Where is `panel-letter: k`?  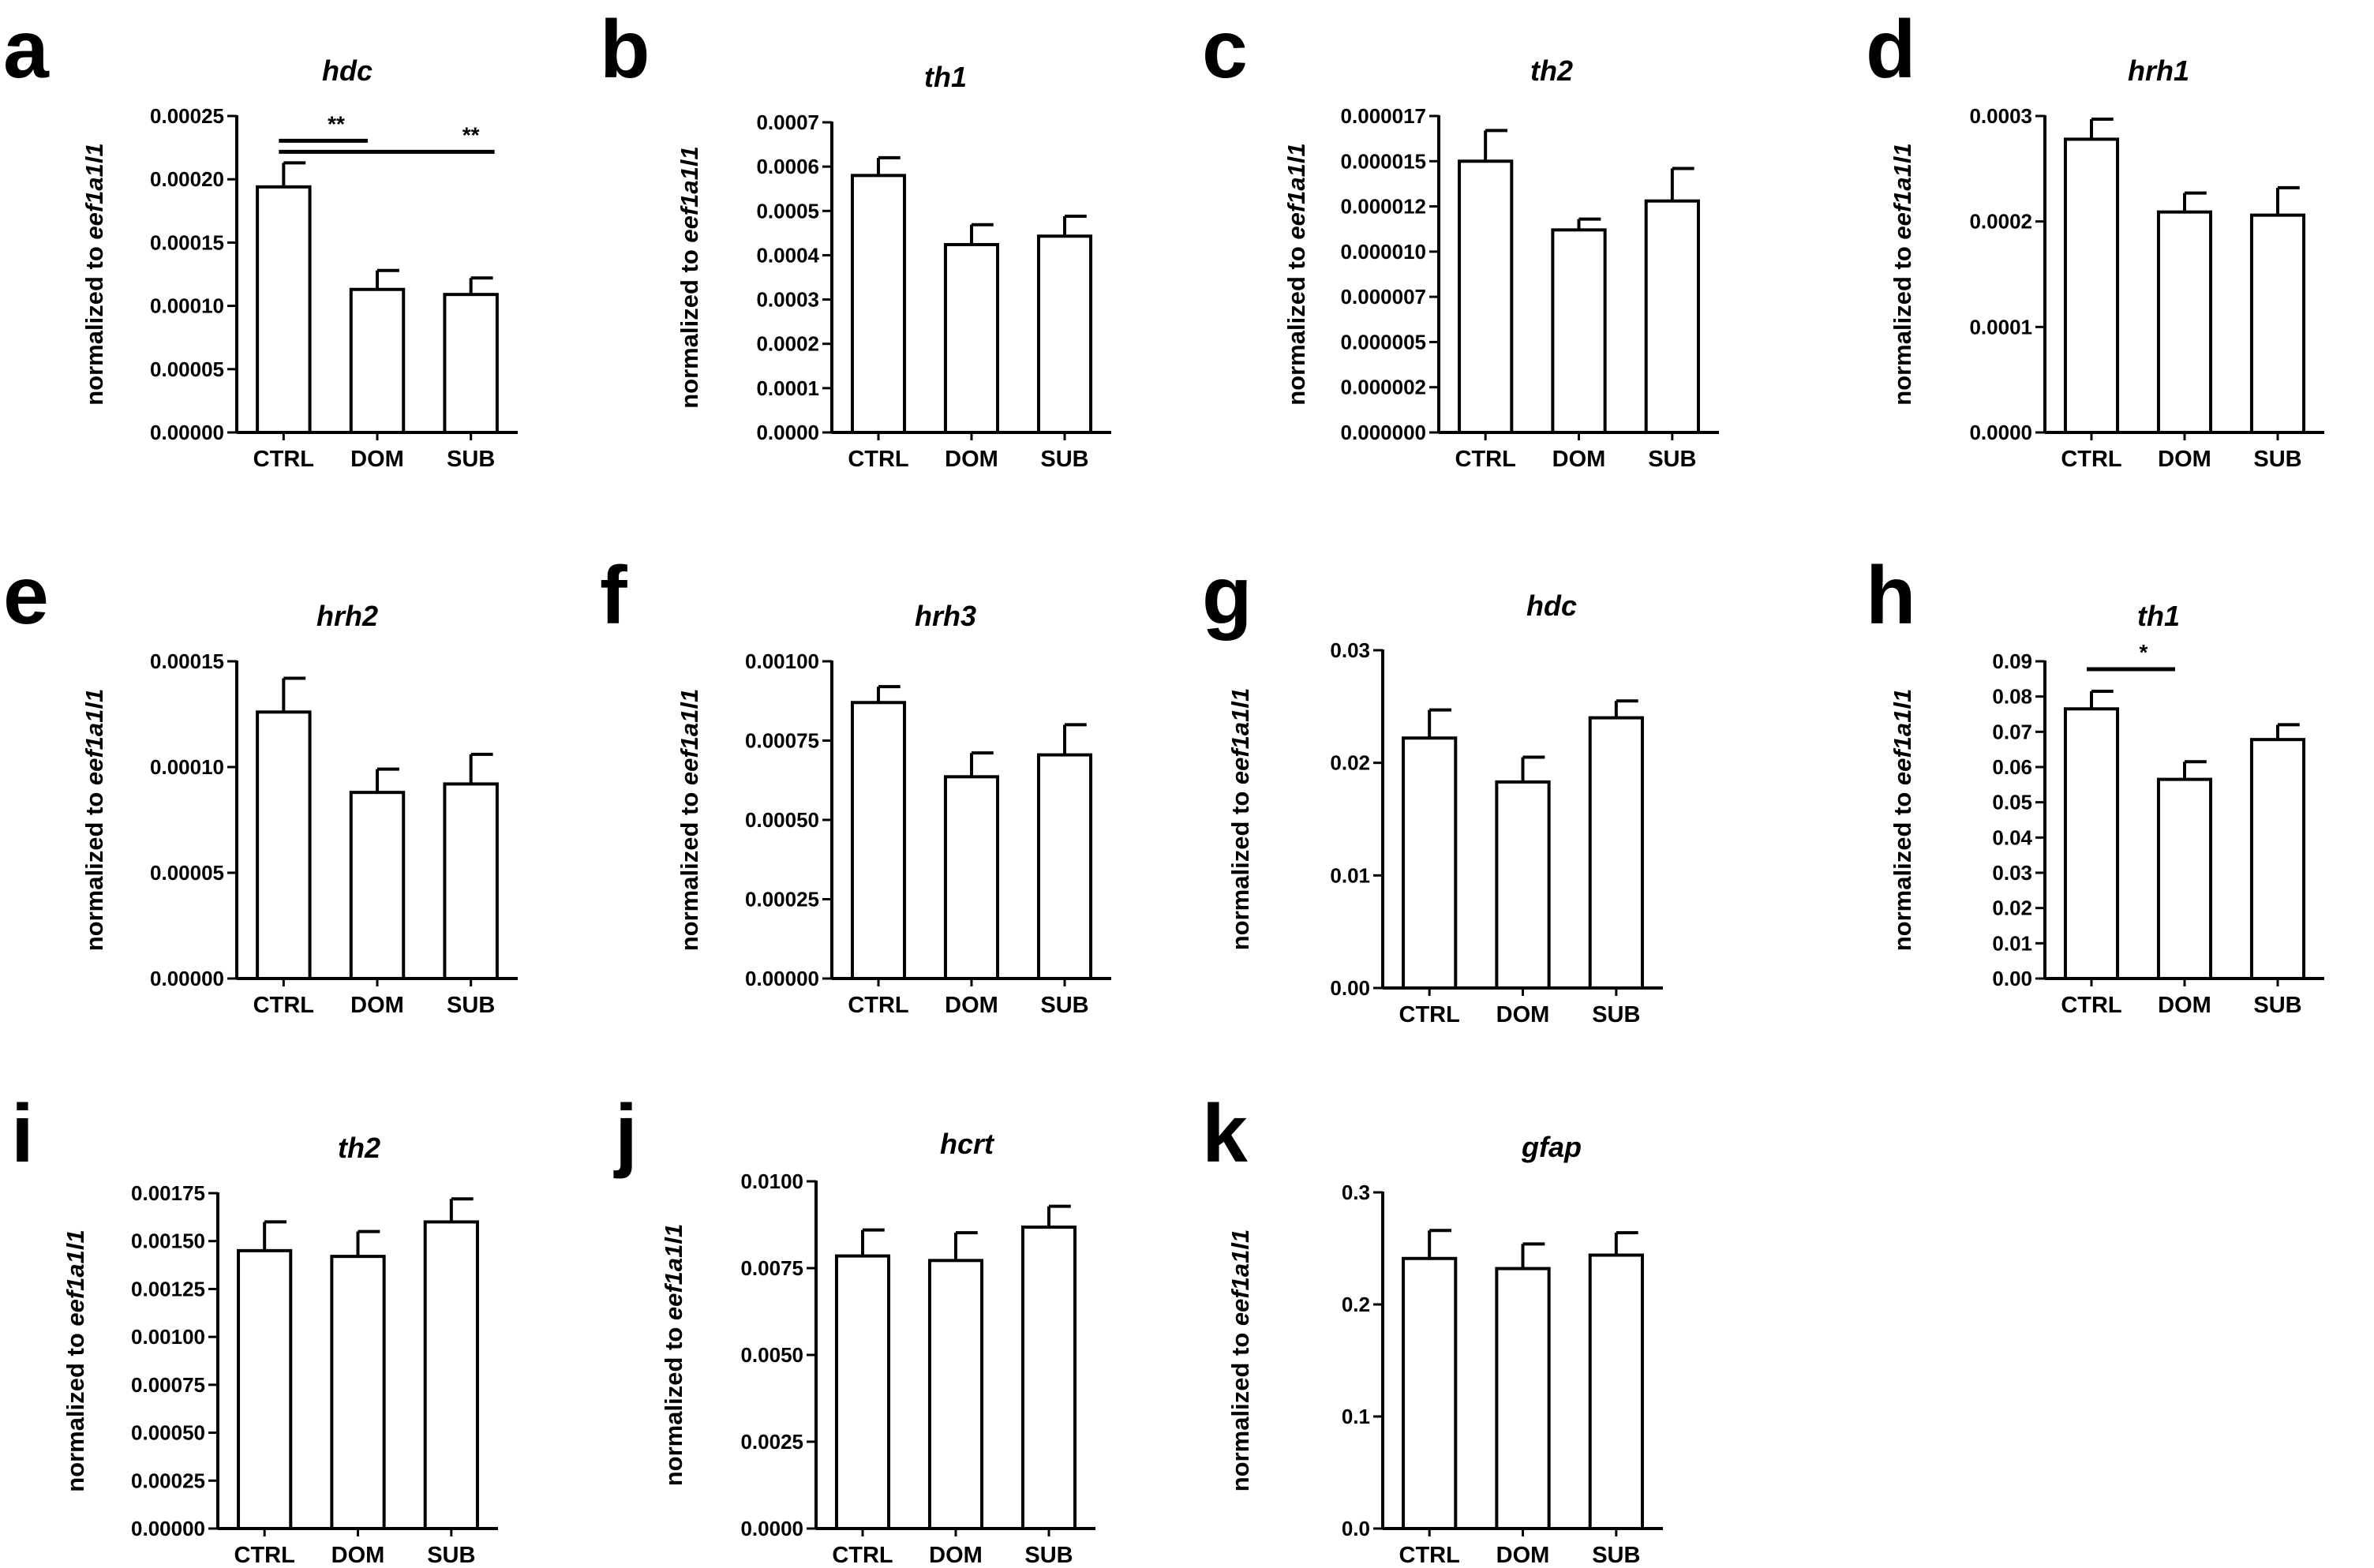 panel-letter: k is located at coordinates (1225, 1134).